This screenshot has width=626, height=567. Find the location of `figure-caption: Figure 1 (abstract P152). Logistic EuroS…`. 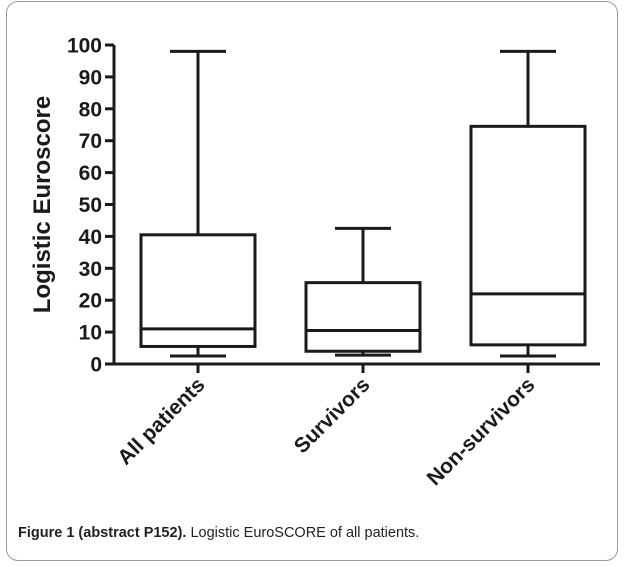

figure-caption: Figure 1 (abstract P152). Logistic EuroS… is located at coordinates (218, 533).